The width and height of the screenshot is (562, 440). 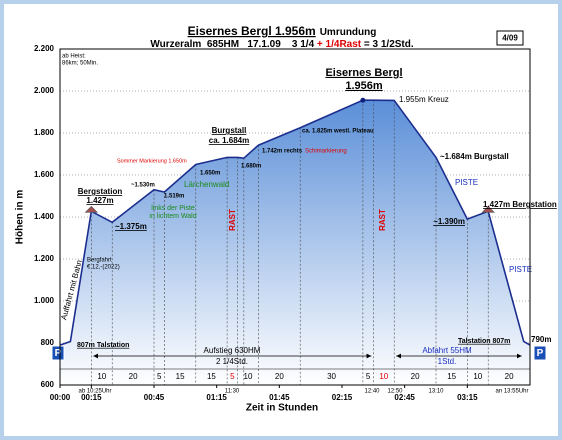 What do you see at coordinates (44, 132) in the screenshot?
I see `y-tick-label: 1.800` at bounding box center [44, 132].